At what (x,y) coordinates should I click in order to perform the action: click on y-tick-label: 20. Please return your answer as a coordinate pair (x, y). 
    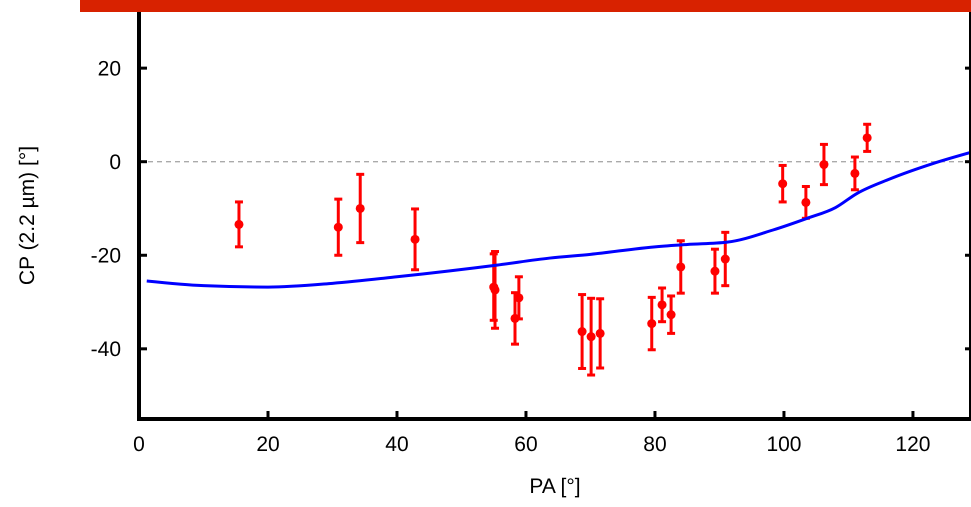
    Looking at the image, I should click on (109, 68).